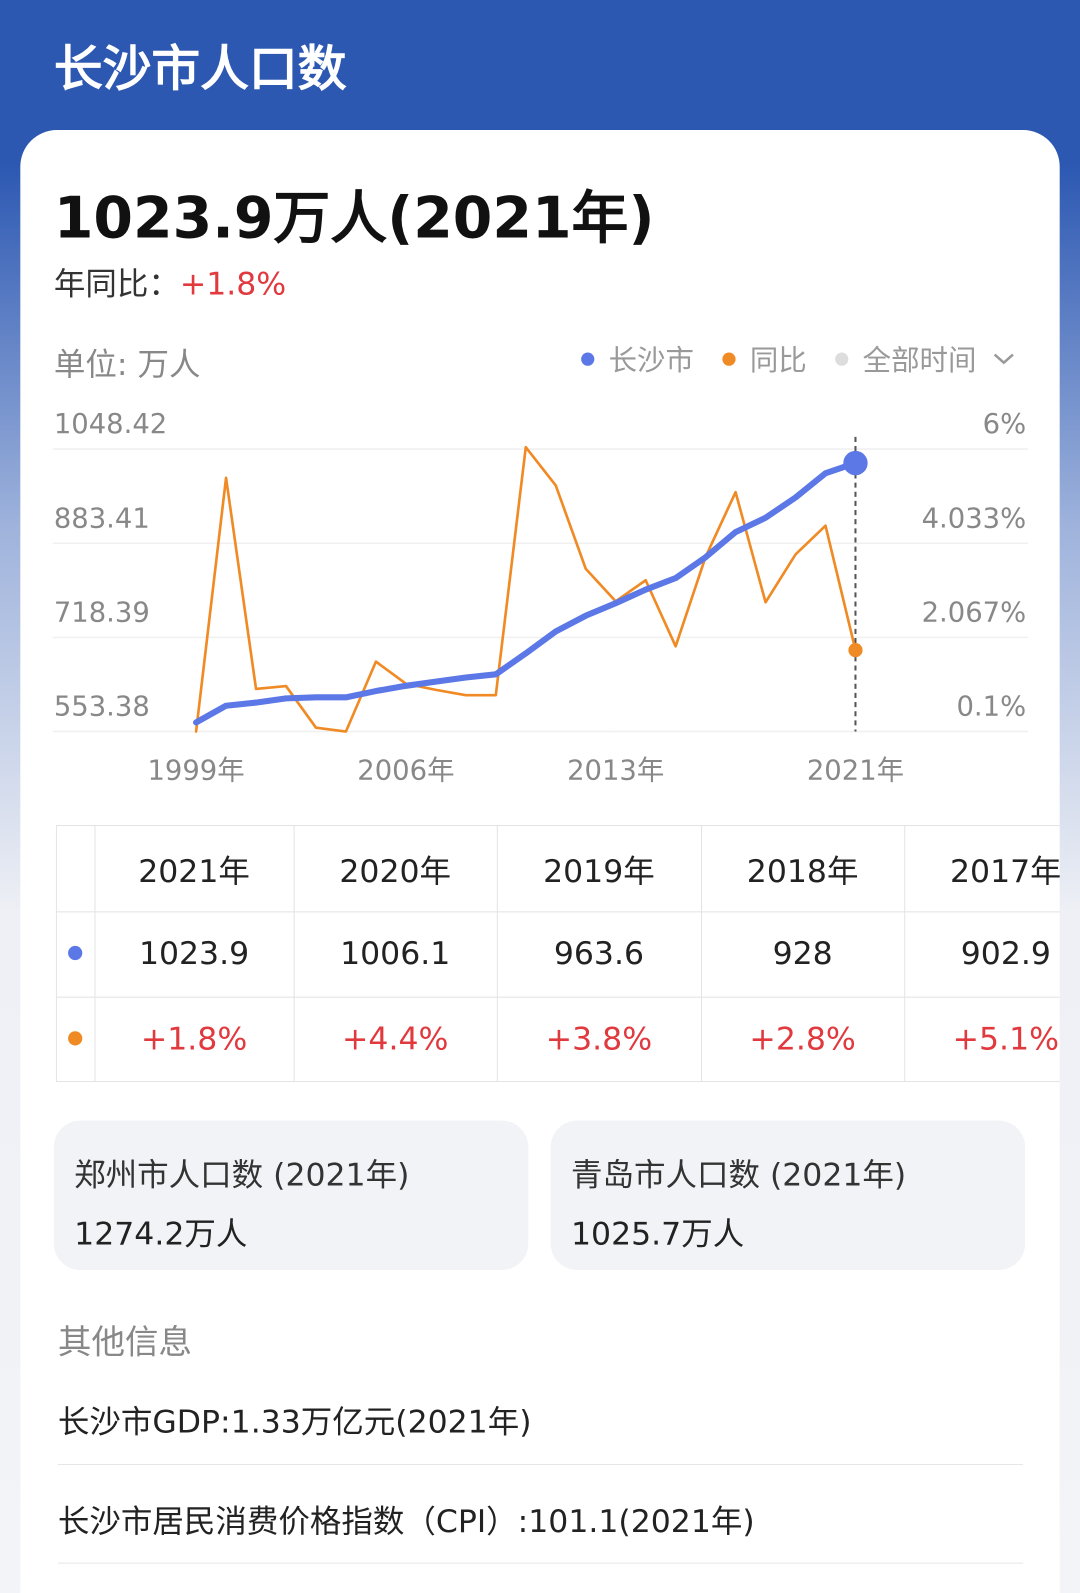 The image size is (1080, 1593). Describe the element at coordinates (855, 771) in the screenshot. I see `x-tick-label: 2021年` at that location.